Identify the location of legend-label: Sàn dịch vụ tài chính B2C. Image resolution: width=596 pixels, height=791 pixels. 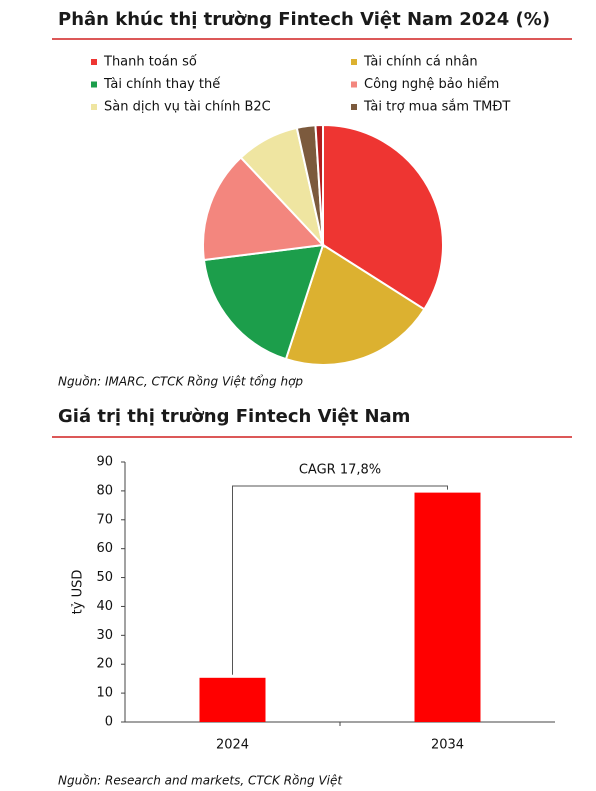
(187, 107).